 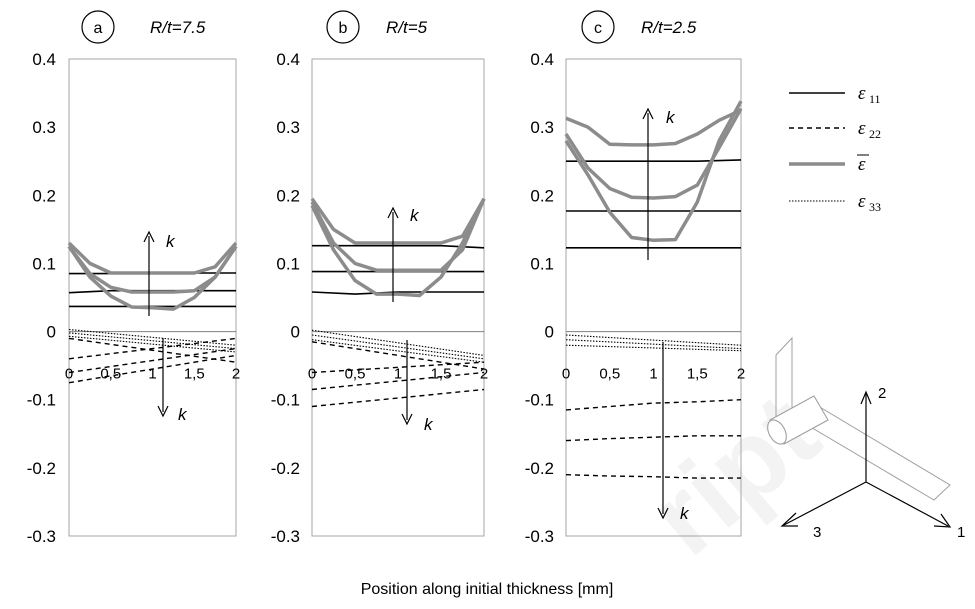 What do you see at coordinates (825, 503) in the screenshot?
I see `axis-3-line` at bounding box center [825, 503].